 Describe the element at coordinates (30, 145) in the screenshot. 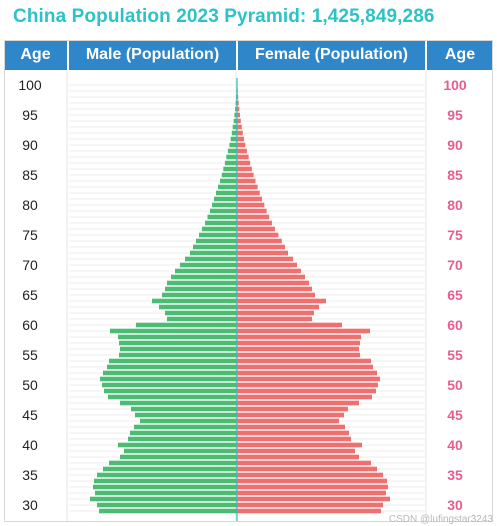

I see `age-label-left: 90` at that location.